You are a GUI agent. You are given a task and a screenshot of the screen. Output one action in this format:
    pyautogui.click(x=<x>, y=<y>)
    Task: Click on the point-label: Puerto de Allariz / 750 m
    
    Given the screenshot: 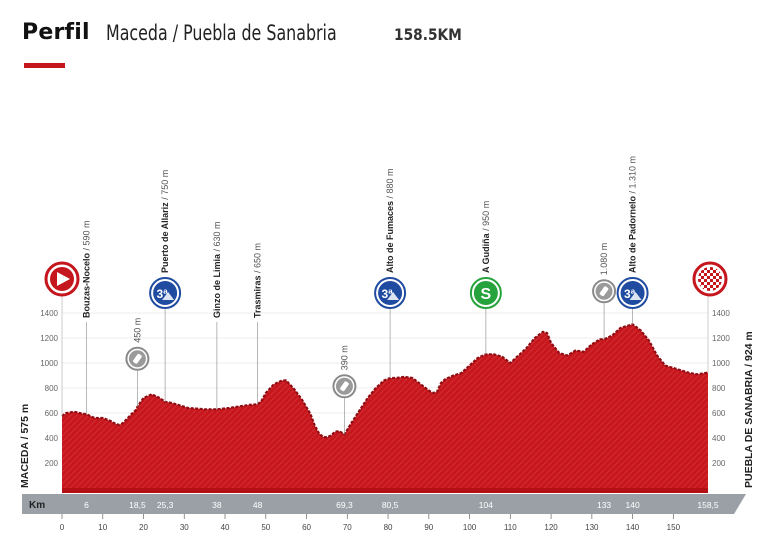 What is the action you would take?
    pyautogui.click(x=165, y=221)
    